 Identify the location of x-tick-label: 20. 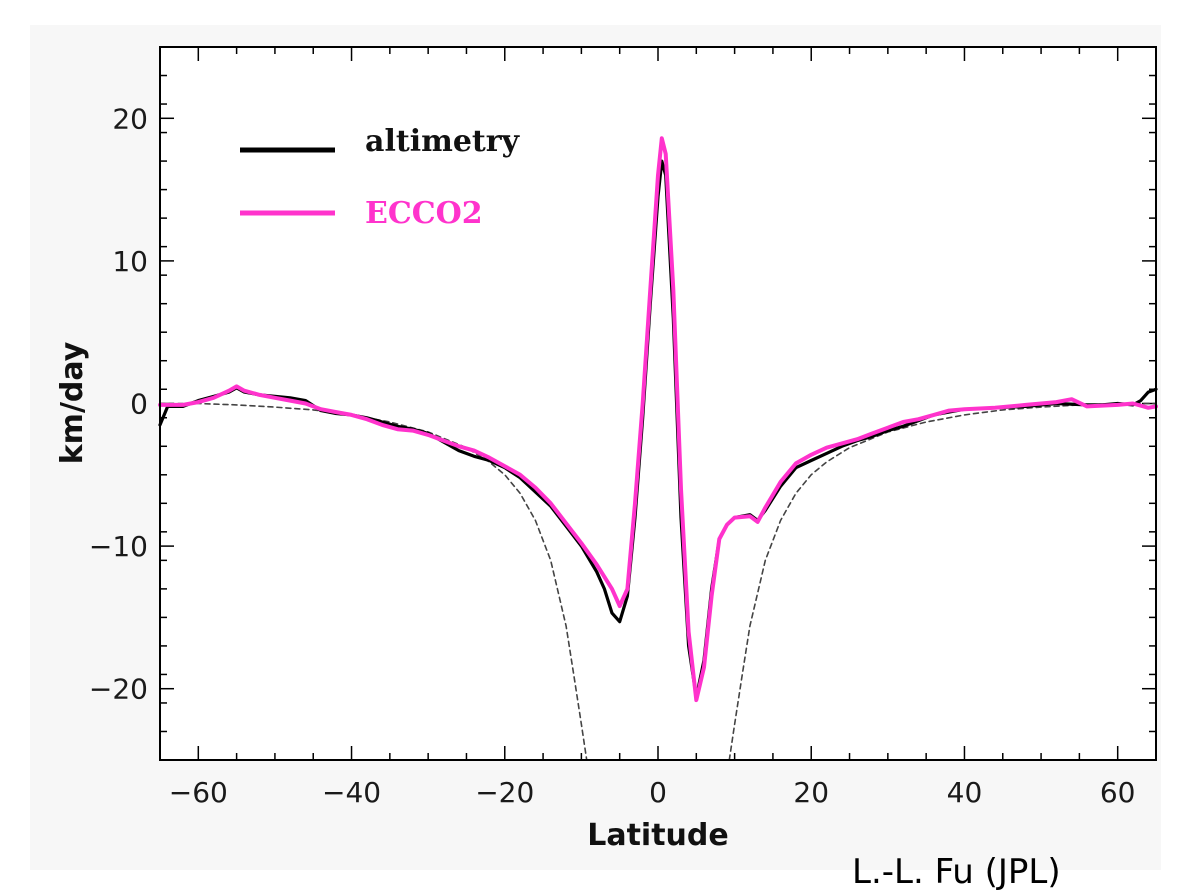
(811, 792).